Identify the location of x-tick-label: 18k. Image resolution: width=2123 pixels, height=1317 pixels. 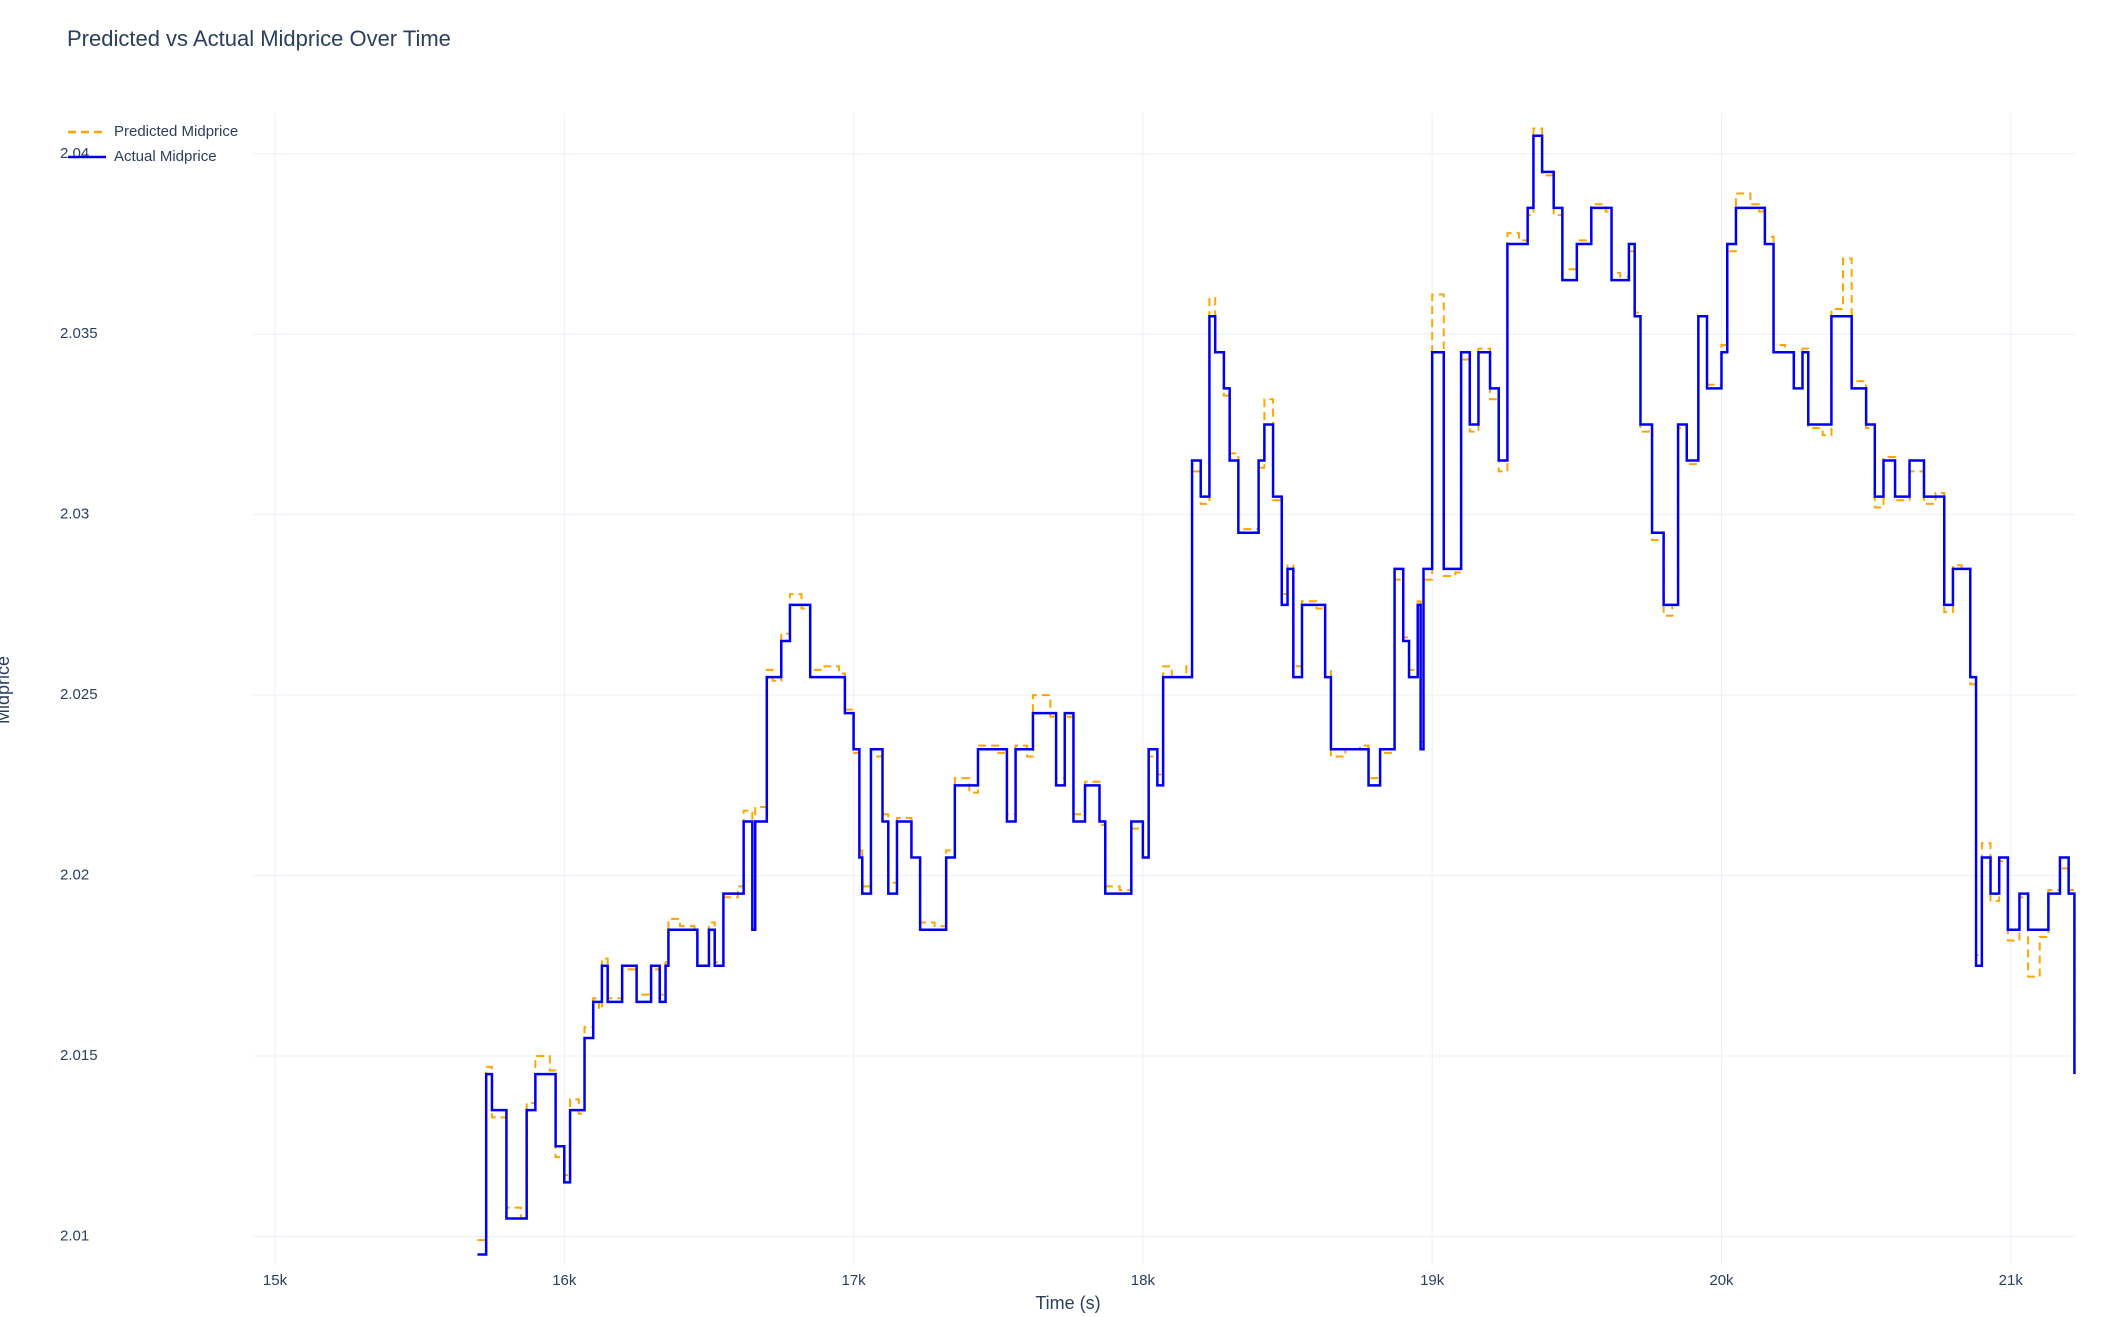
(1143, 1280).